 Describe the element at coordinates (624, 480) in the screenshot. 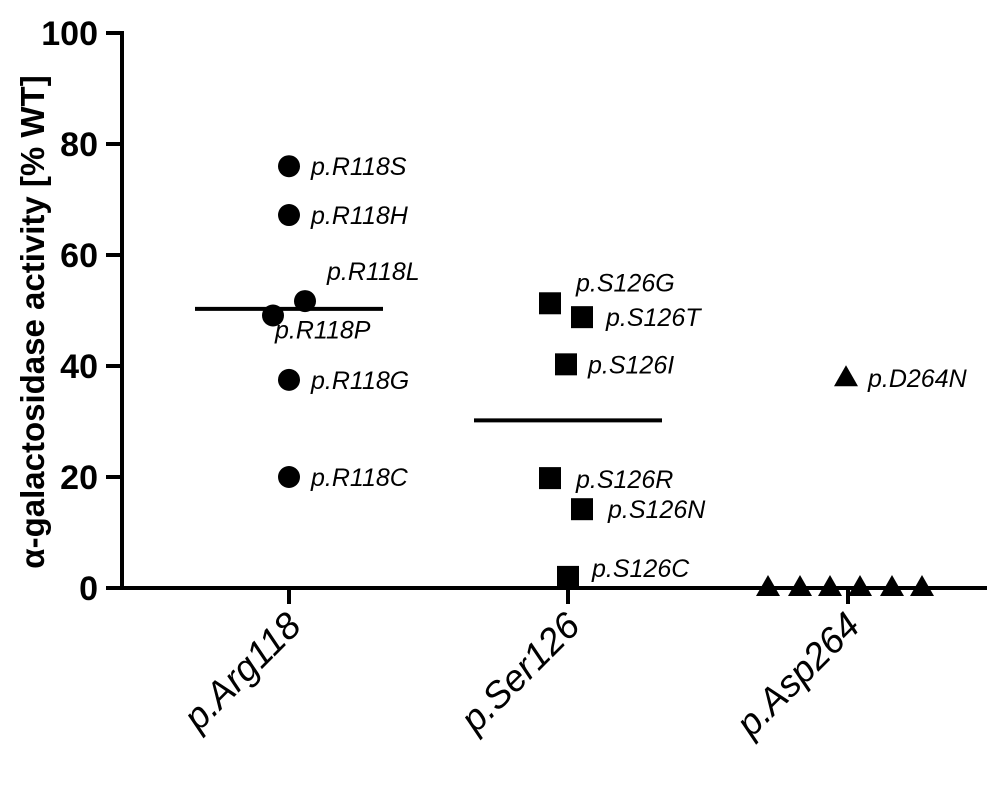

I see `point-label: p.S126R` at that location.